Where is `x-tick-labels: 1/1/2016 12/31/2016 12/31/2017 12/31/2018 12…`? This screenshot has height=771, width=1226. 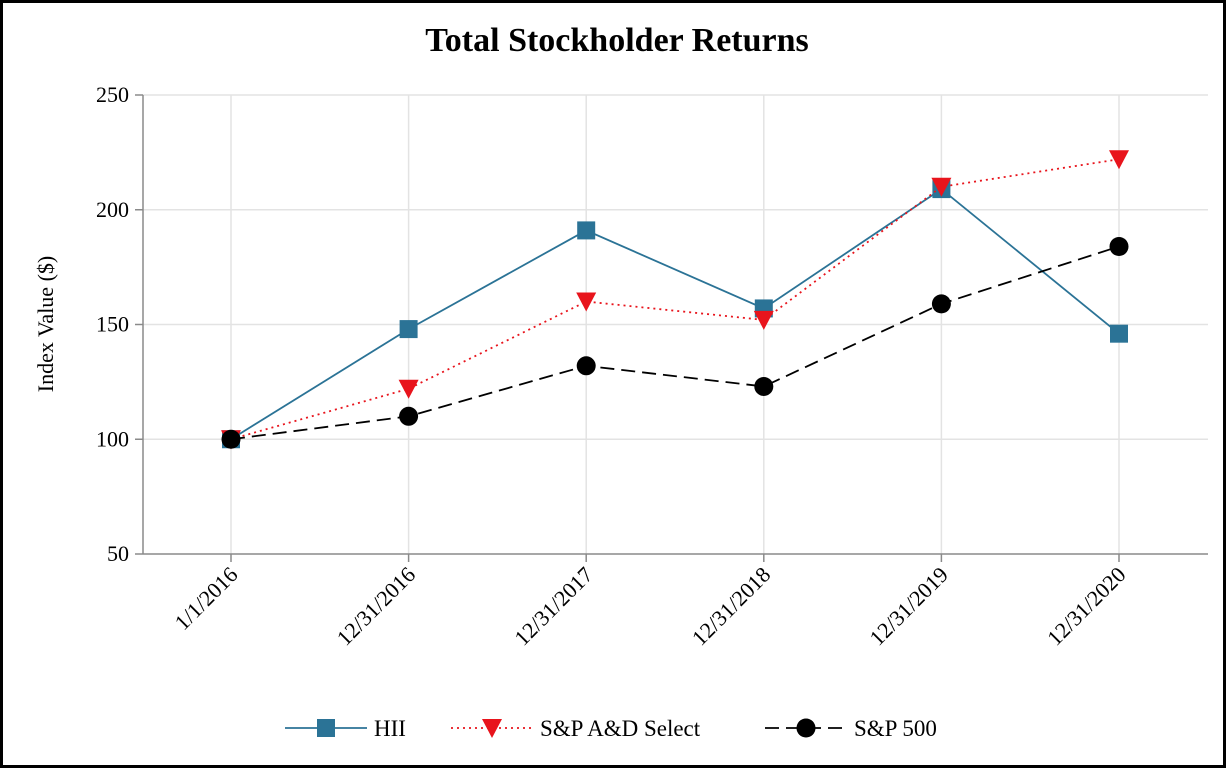 x-tick-labels: 1/1/2016 12/31/2016 12/31/2017 12/31/2018 12… is located at coordinates (650, 606).